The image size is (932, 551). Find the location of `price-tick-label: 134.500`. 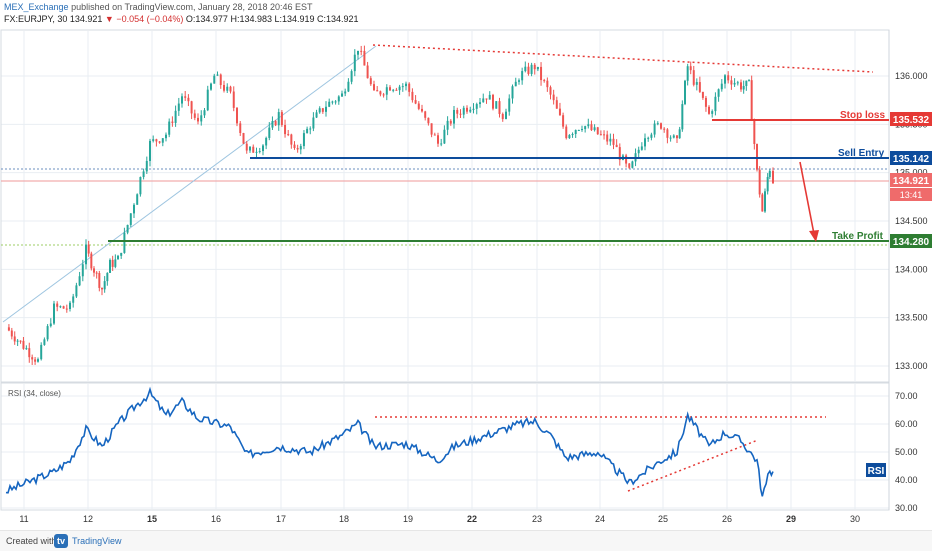

price-tick-label: 134.500 is located at coordinates (911, 221).